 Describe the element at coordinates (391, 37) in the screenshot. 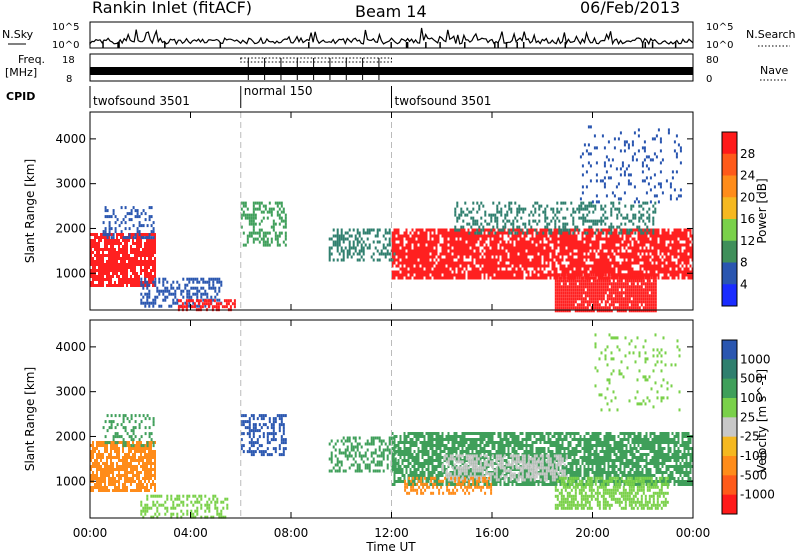

I see `noise-trace` at that location.